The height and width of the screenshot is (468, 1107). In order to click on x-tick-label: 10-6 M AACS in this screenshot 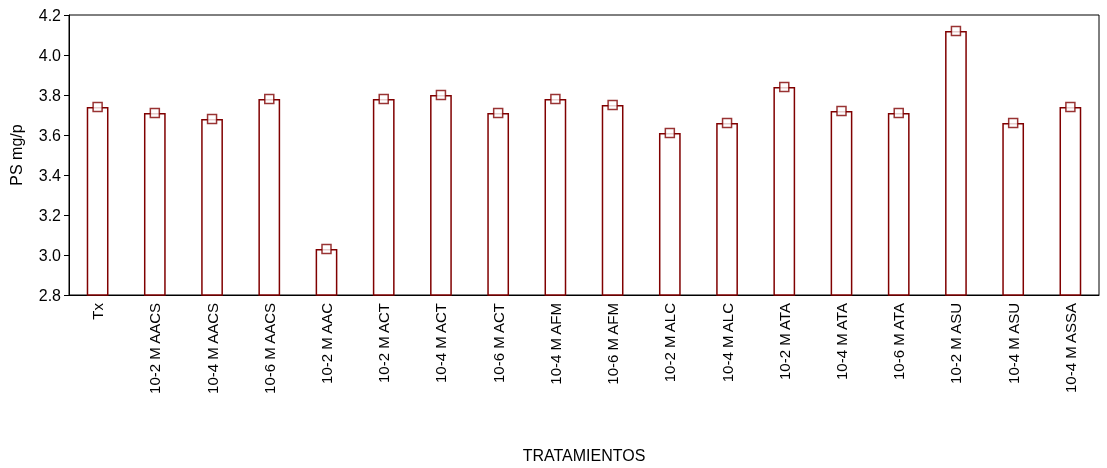, I will do `click(269, 348)`.